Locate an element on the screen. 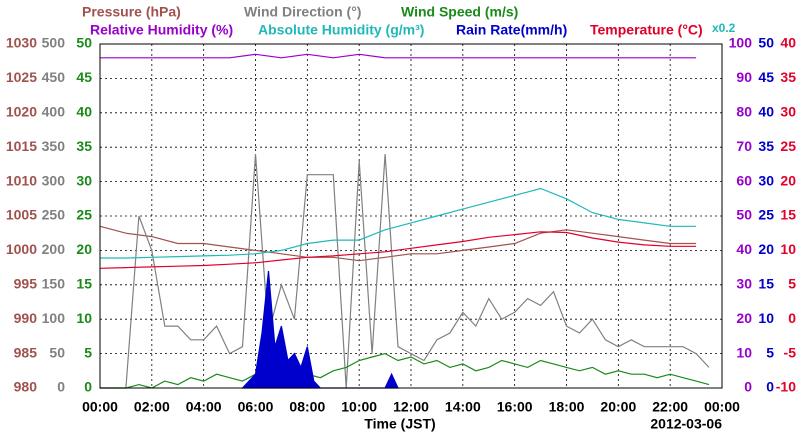 Image resolution: width=800 pixels, height=434 pixels. legend-label: Relative Humidity (%) is located at coordinates (161, 30).